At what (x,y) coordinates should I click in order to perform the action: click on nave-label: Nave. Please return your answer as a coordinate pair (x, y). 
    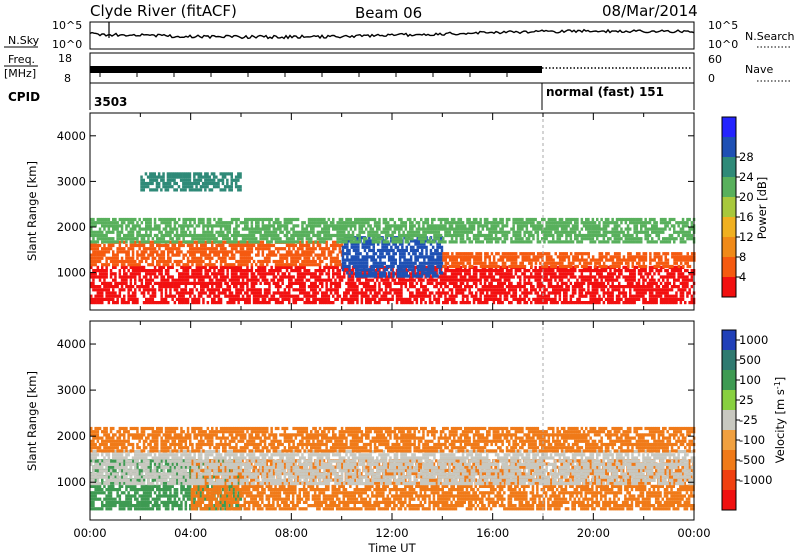
    Looking at the image, I should click on (759, 69).